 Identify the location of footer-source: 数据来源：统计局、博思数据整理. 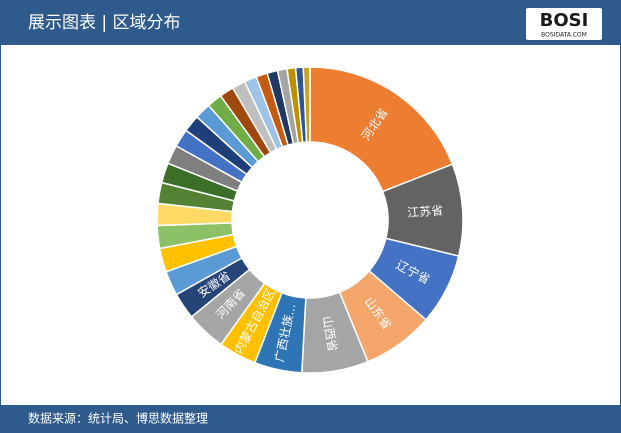
(118, 418).